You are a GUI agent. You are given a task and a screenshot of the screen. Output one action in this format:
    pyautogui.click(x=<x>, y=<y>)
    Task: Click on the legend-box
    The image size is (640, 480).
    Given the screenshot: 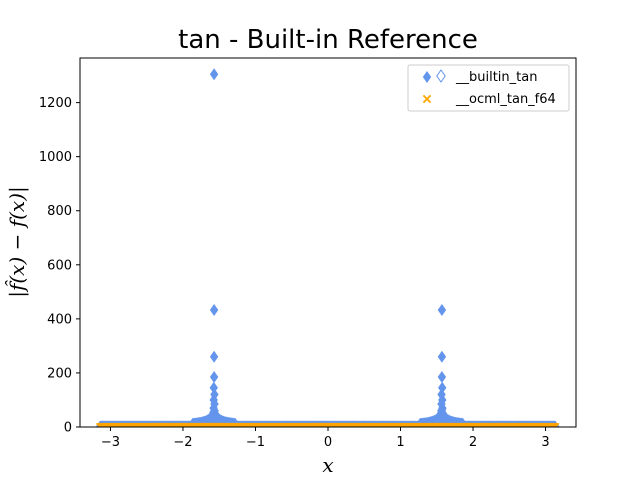 What is the action you would take?
    pyautogui.click(x=488, y=88)
    